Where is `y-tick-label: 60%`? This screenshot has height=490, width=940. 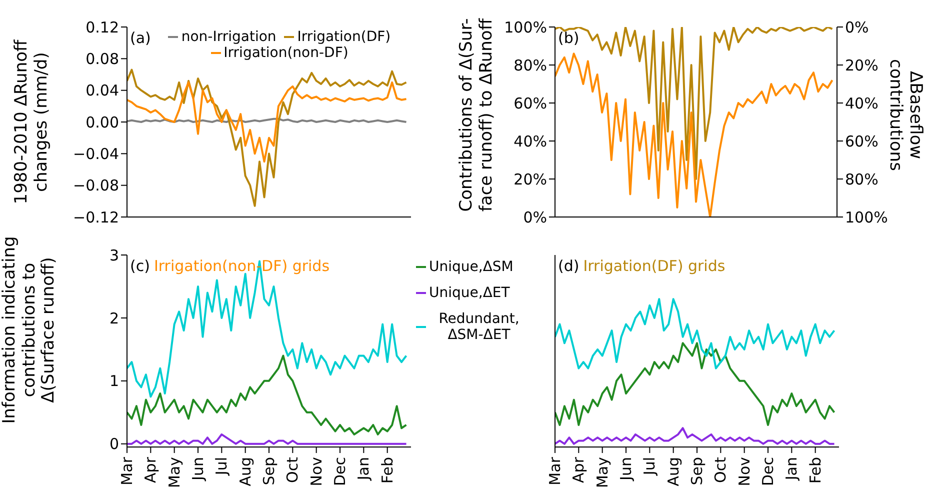 y-tick-label: 60% is located at coordinates (530, 103).